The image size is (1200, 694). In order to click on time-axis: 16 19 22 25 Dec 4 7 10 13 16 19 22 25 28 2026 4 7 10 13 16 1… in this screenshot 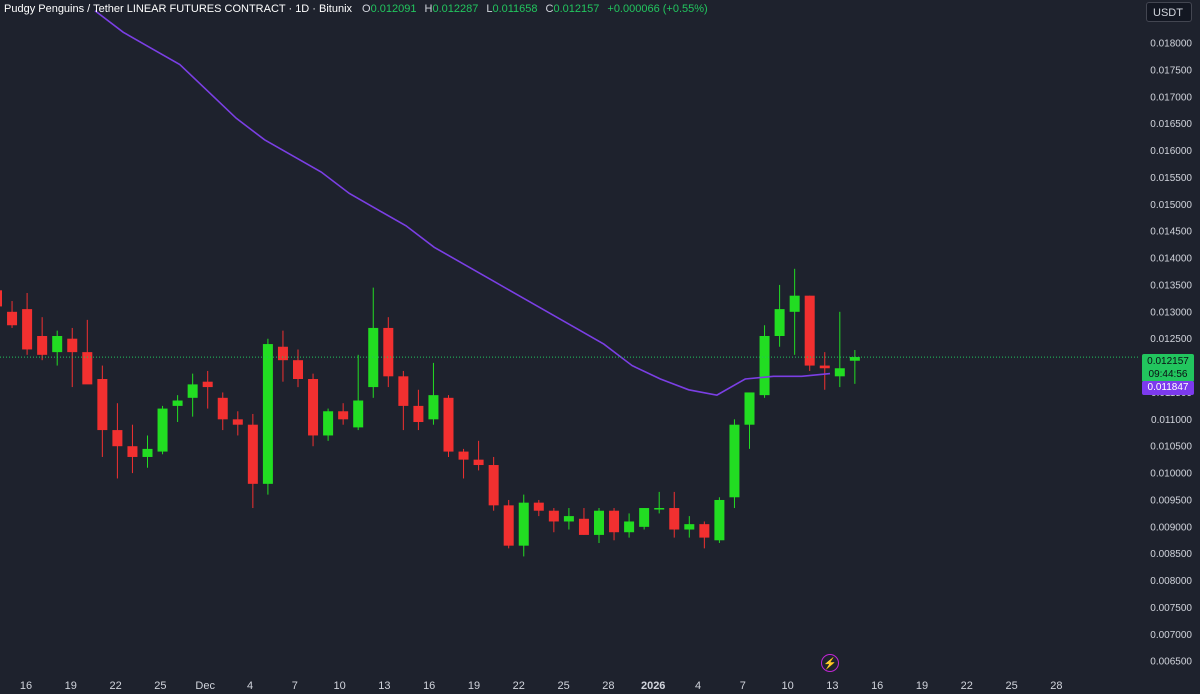, I will do `click(541, 686)`.